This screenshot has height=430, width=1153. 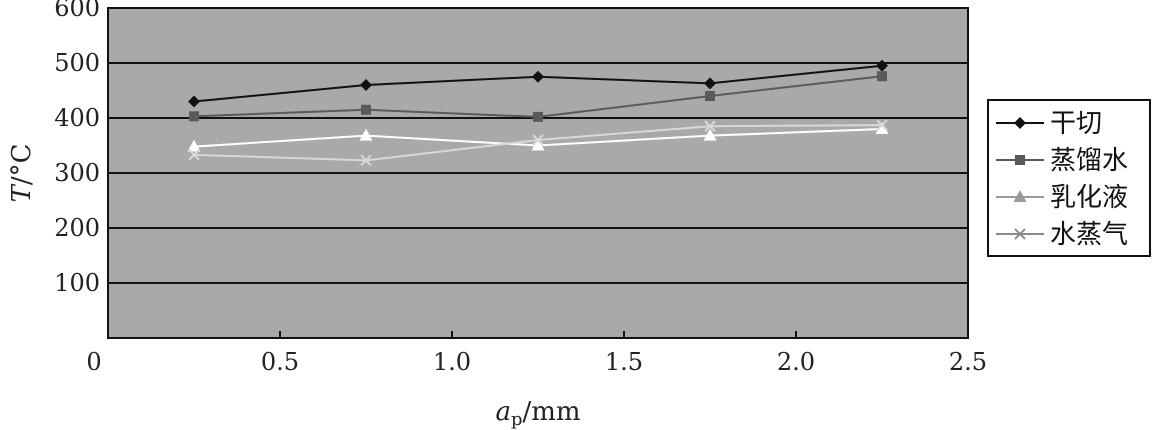 I want to click on x-tick-label: 0, so click(x=93, y=362).